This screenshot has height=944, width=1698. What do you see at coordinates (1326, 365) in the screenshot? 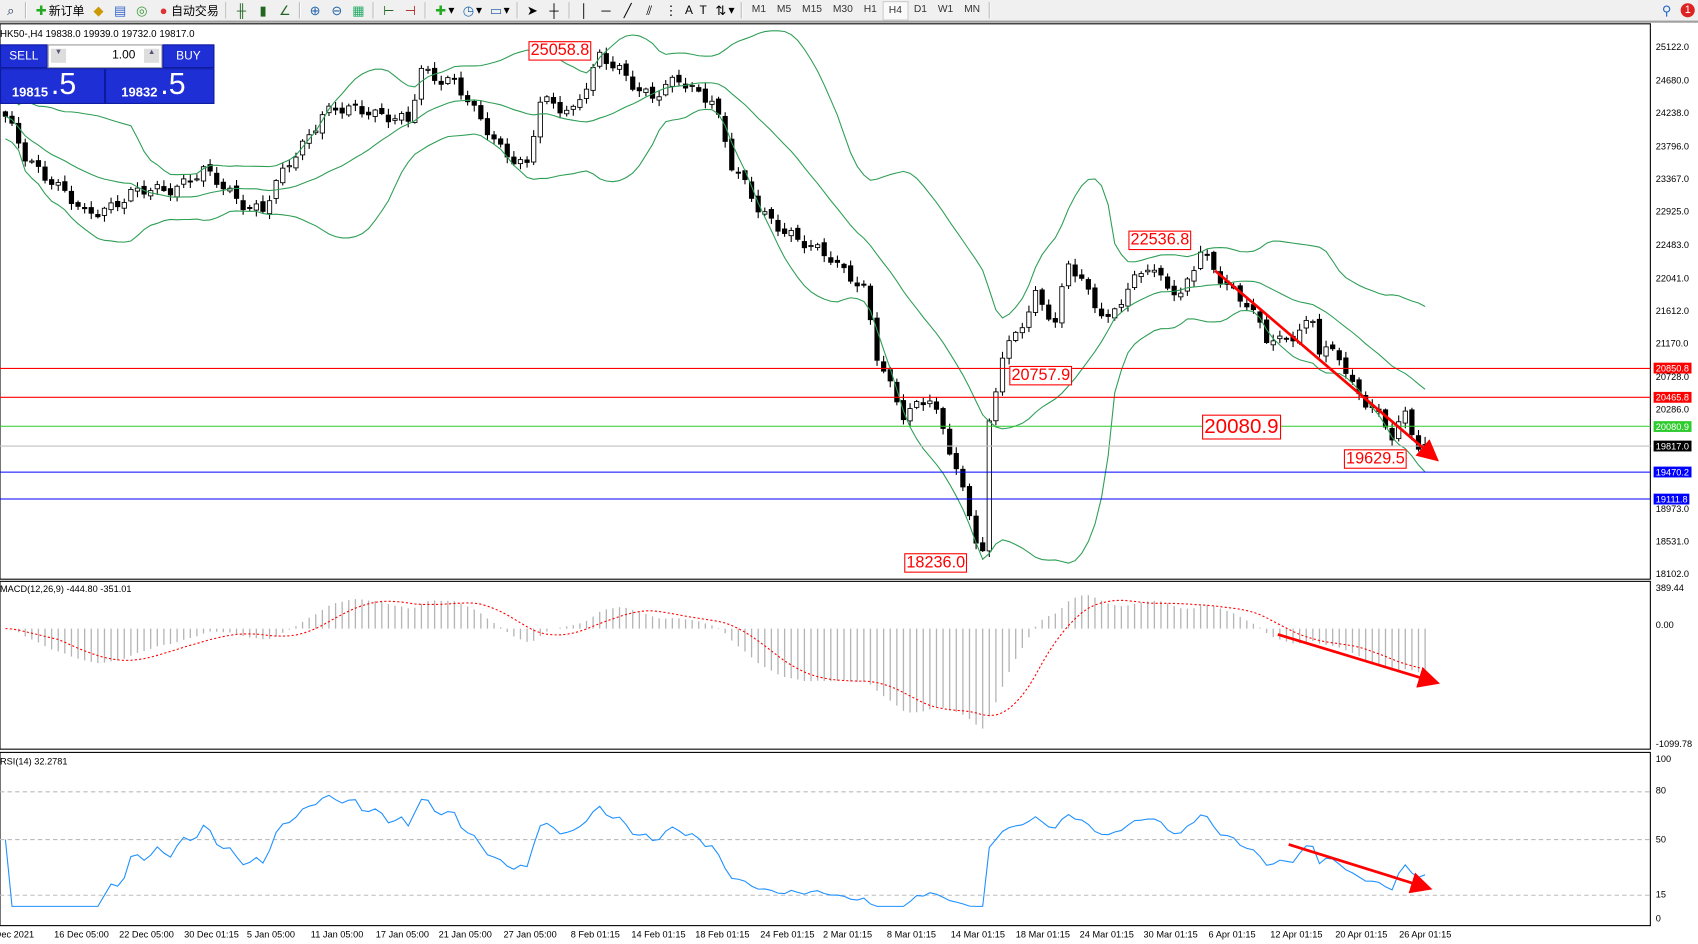
I see `trend-arrow` at bounding box center [1326, 365].